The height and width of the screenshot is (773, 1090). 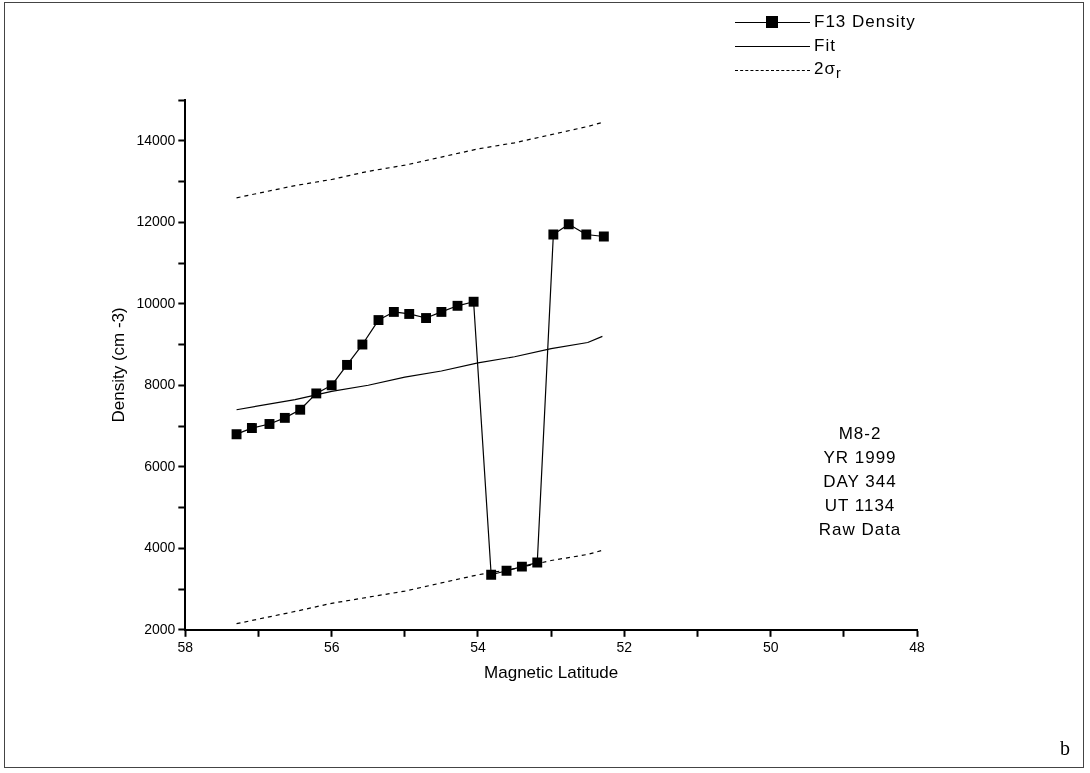 What do you see at coordinates (478, 647) in the screenshot?
I see `x-tick-label: 54` at bounding box center [478, 647].